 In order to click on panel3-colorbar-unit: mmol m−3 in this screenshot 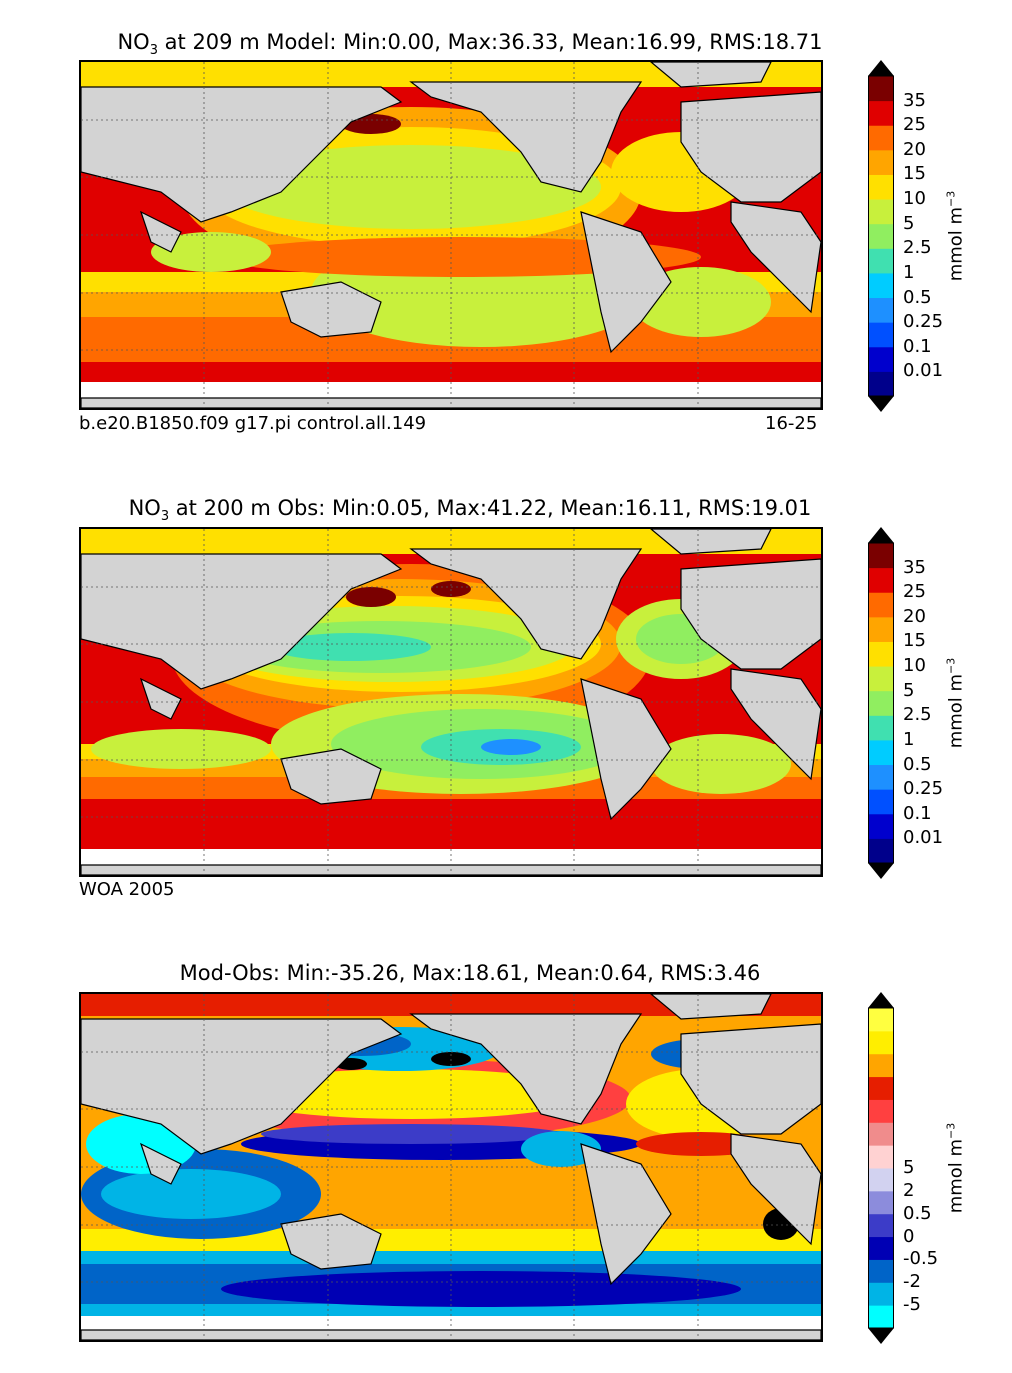, I will do `click(955, 1168)`.